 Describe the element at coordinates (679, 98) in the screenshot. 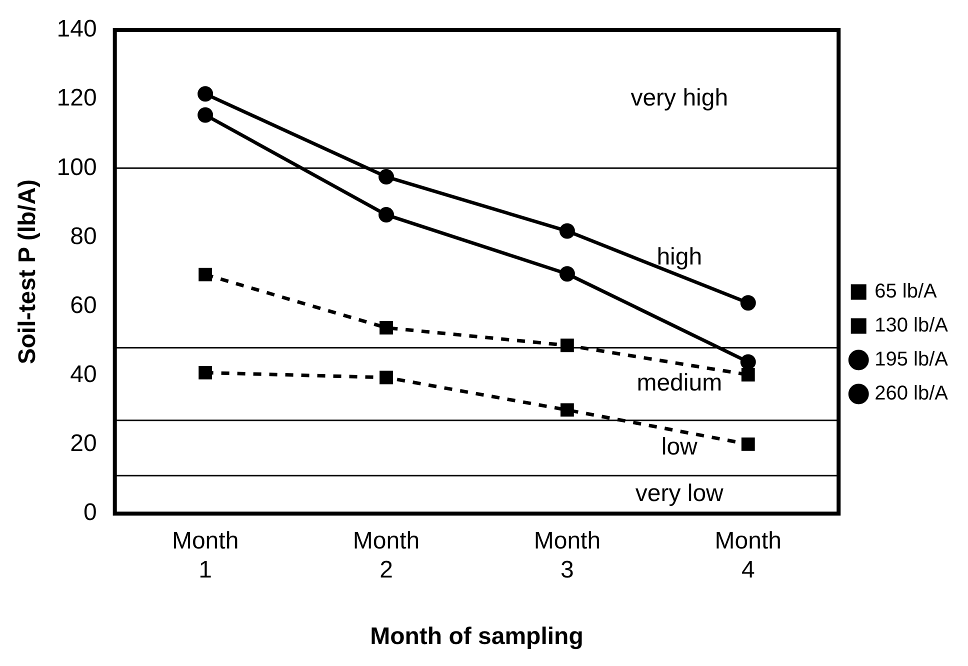

I see `annotation: very high` at that location.